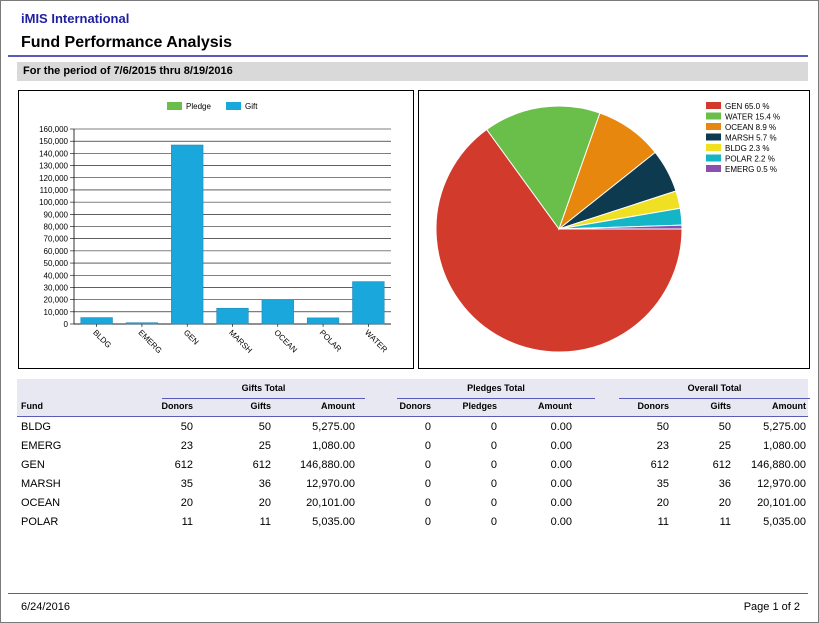 This screenshot has height=623, width=819. Describe the element at coordinates (412, 427) in the screenshot. I see `table-row: BLDG 50 50 5,275.00 0 0 0.00 50 50 5,275.00` at that location.